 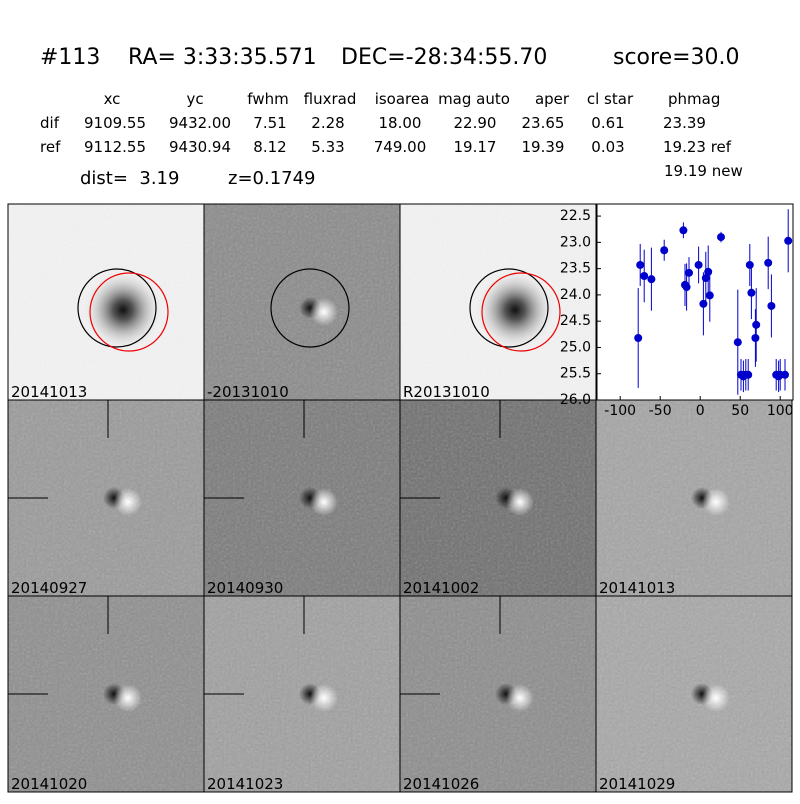 I want to click on panel-label: R20131010, so click(x=446, y=392).